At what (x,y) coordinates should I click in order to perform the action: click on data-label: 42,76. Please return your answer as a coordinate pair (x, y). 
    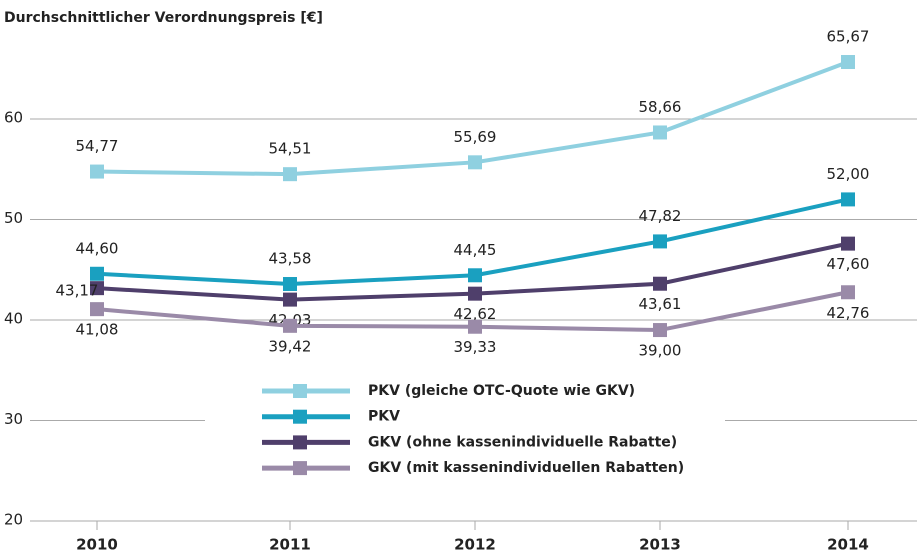
    Looking at the image, I should click on (848, 313).